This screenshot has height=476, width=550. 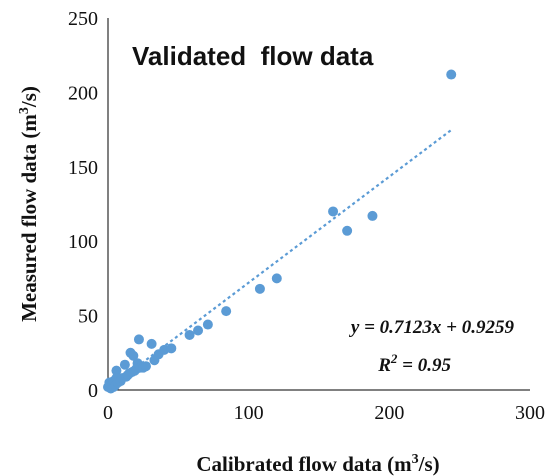 I want to click on x-tick-label: 100, so click(x=249, y=413).